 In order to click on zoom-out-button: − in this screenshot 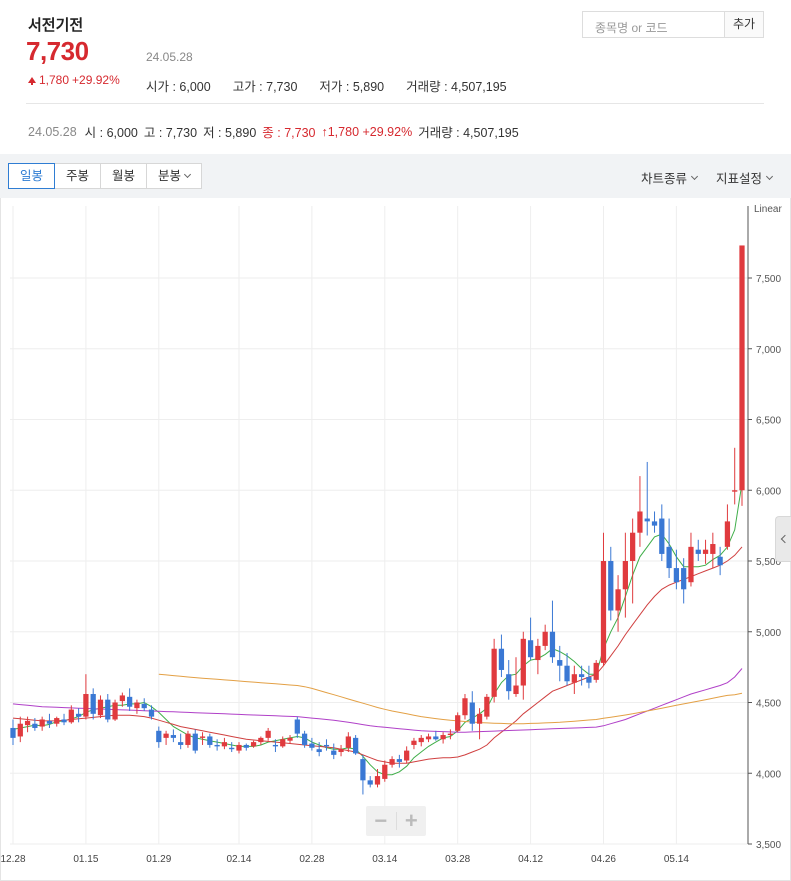, I will do `click(381, 820)`.